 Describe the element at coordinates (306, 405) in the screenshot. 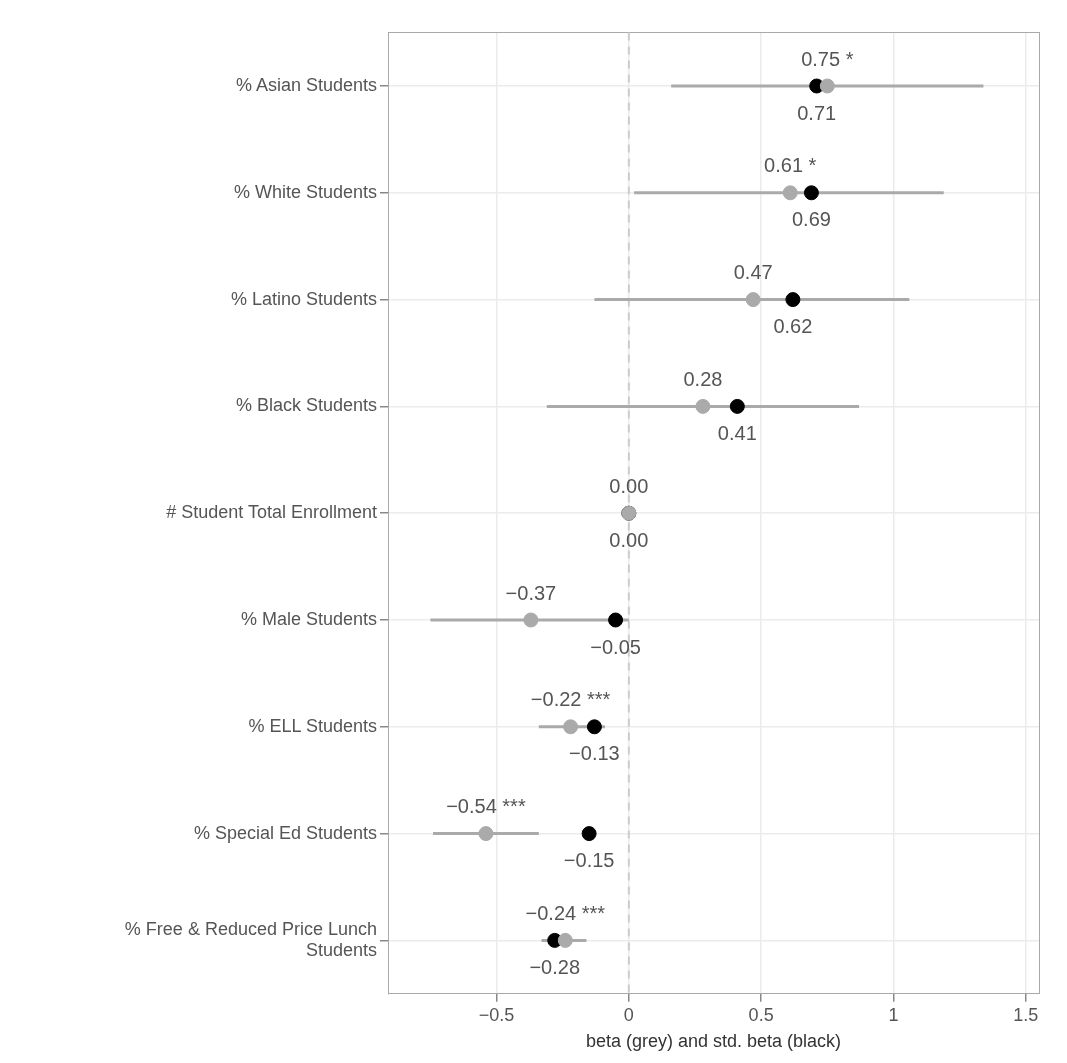

I see `y-tick-label: % Black Students` at that location.